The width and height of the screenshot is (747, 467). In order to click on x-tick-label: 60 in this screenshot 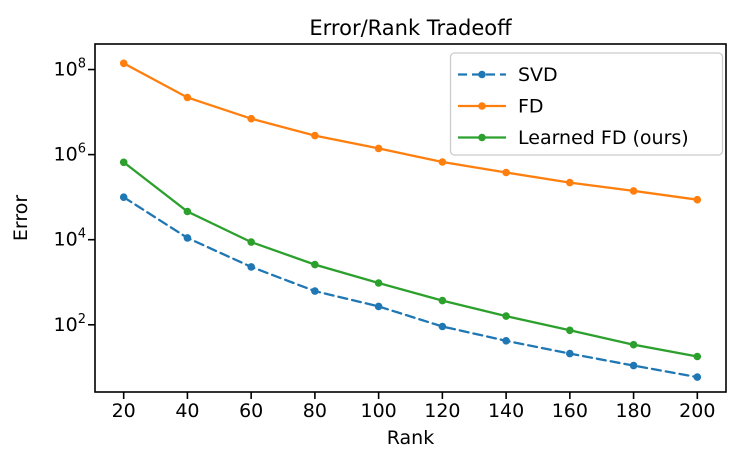, I will do `click(251, 411)`.